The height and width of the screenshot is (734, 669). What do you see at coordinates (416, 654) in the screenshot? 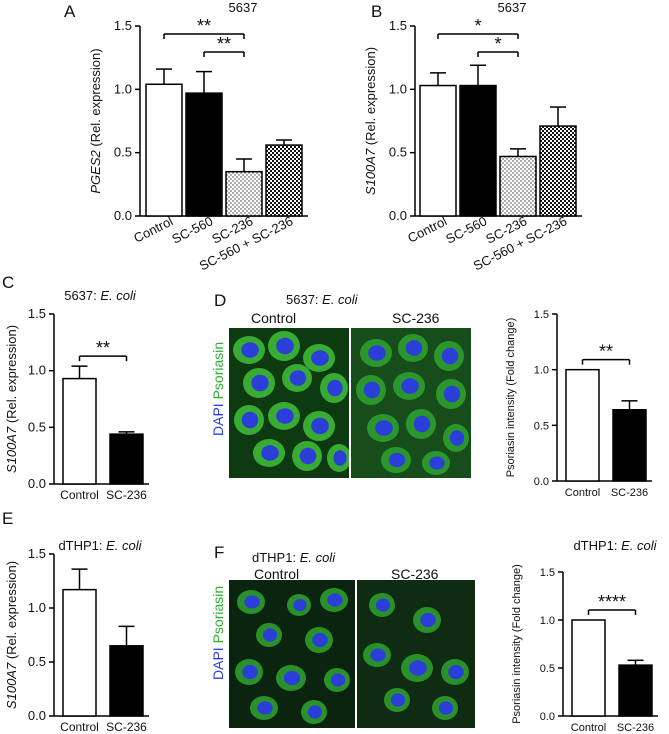
I see `micro-f-sc236-image` at bounding box center [416, 654].